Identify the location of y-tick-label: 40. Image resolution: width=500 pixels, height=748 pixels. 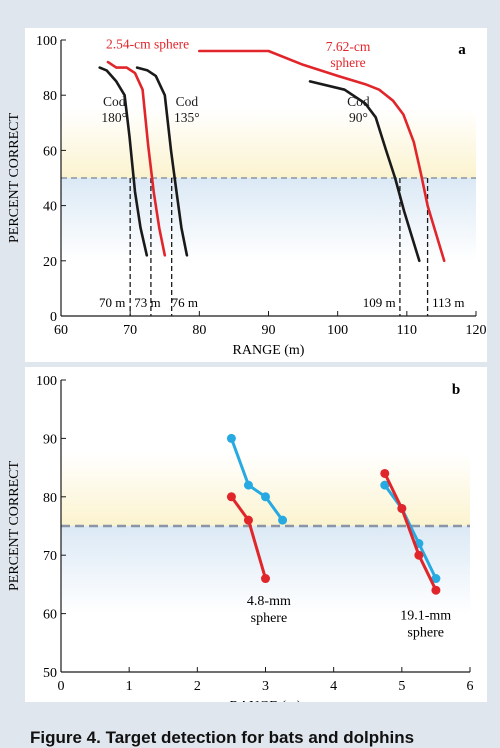
(50, 207).